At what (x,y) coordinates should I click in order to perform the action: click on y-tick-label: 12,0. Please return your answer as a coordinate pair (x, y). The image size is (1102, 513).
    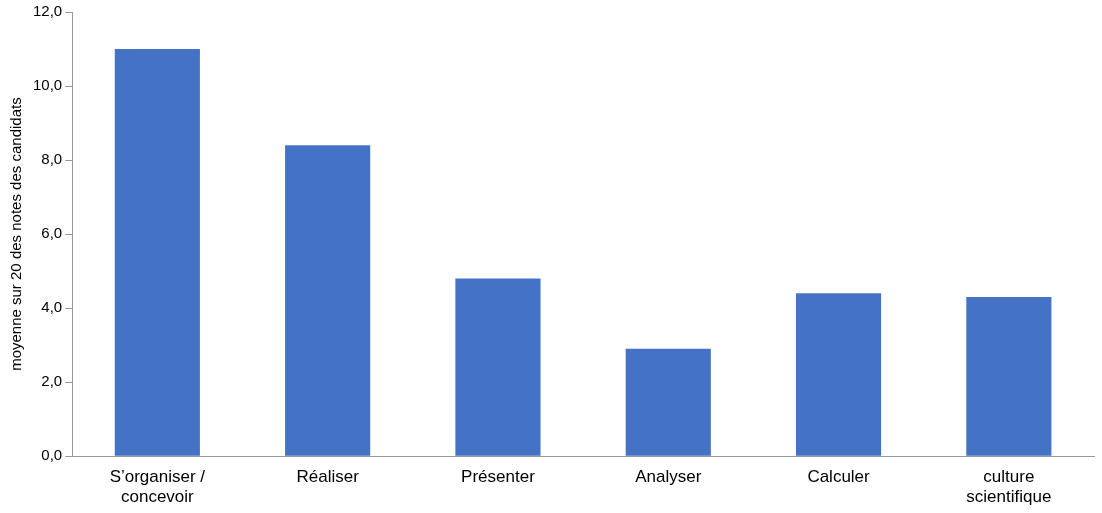
    Looking at the image, I should click on (47, 11).